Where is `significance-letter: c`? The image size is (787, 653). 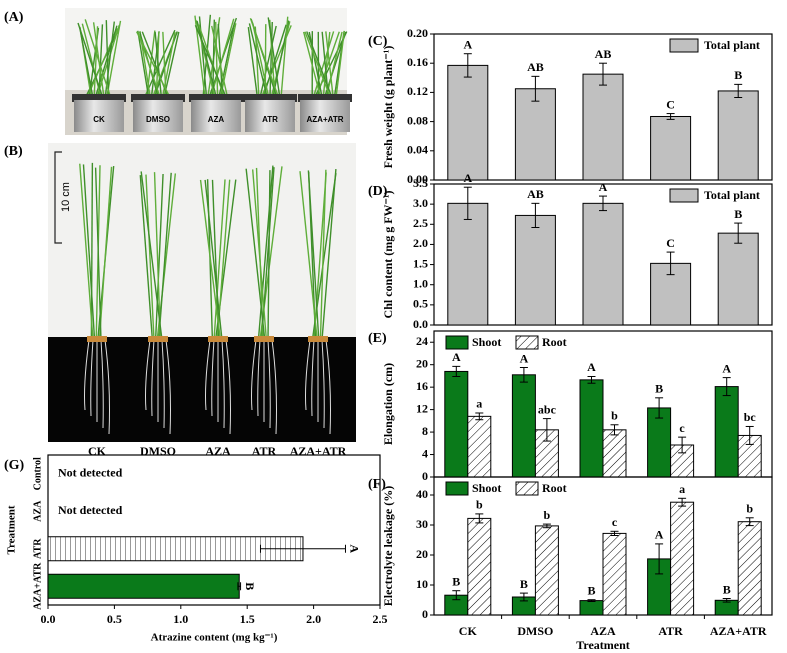
significance-letter: c is located at coordinates (615, 522).